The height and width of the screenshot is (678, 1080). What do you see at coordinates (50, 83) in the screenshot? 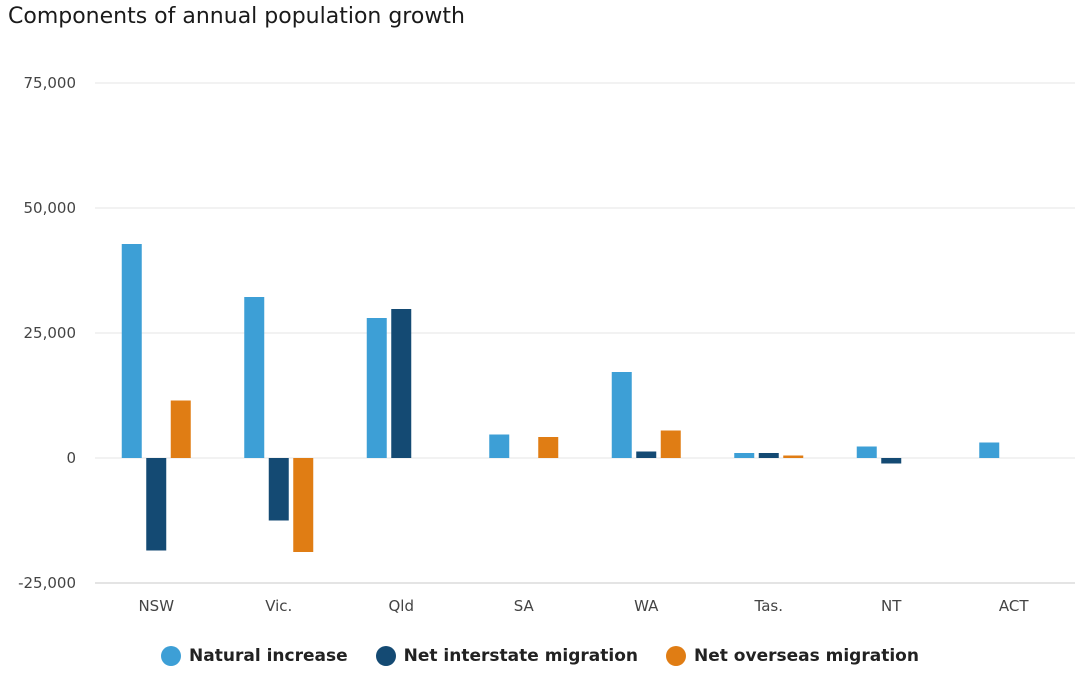
I see `y-tick-label: 75,000` at bounding box center [50, 83].